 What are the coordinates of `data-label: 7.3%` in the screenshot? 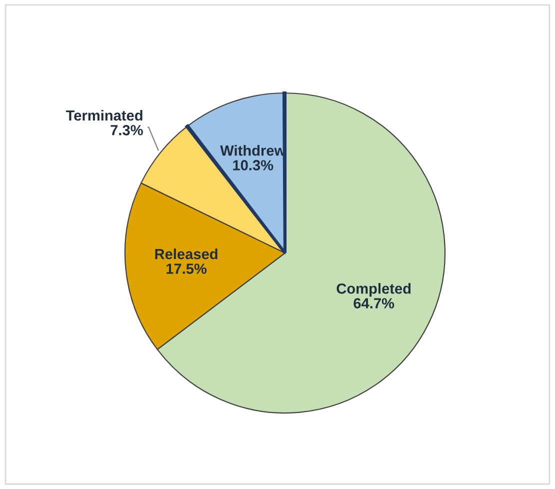 It's located at (126, 130).